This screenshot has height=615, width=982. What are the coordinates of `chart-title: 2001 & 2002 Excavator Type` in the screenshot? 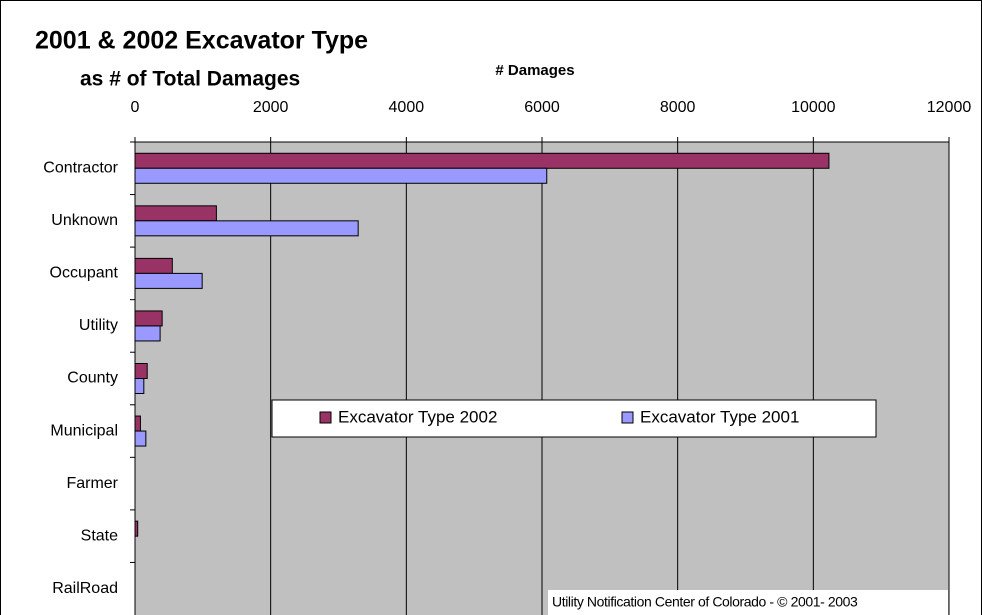 It's located at (201, 41).